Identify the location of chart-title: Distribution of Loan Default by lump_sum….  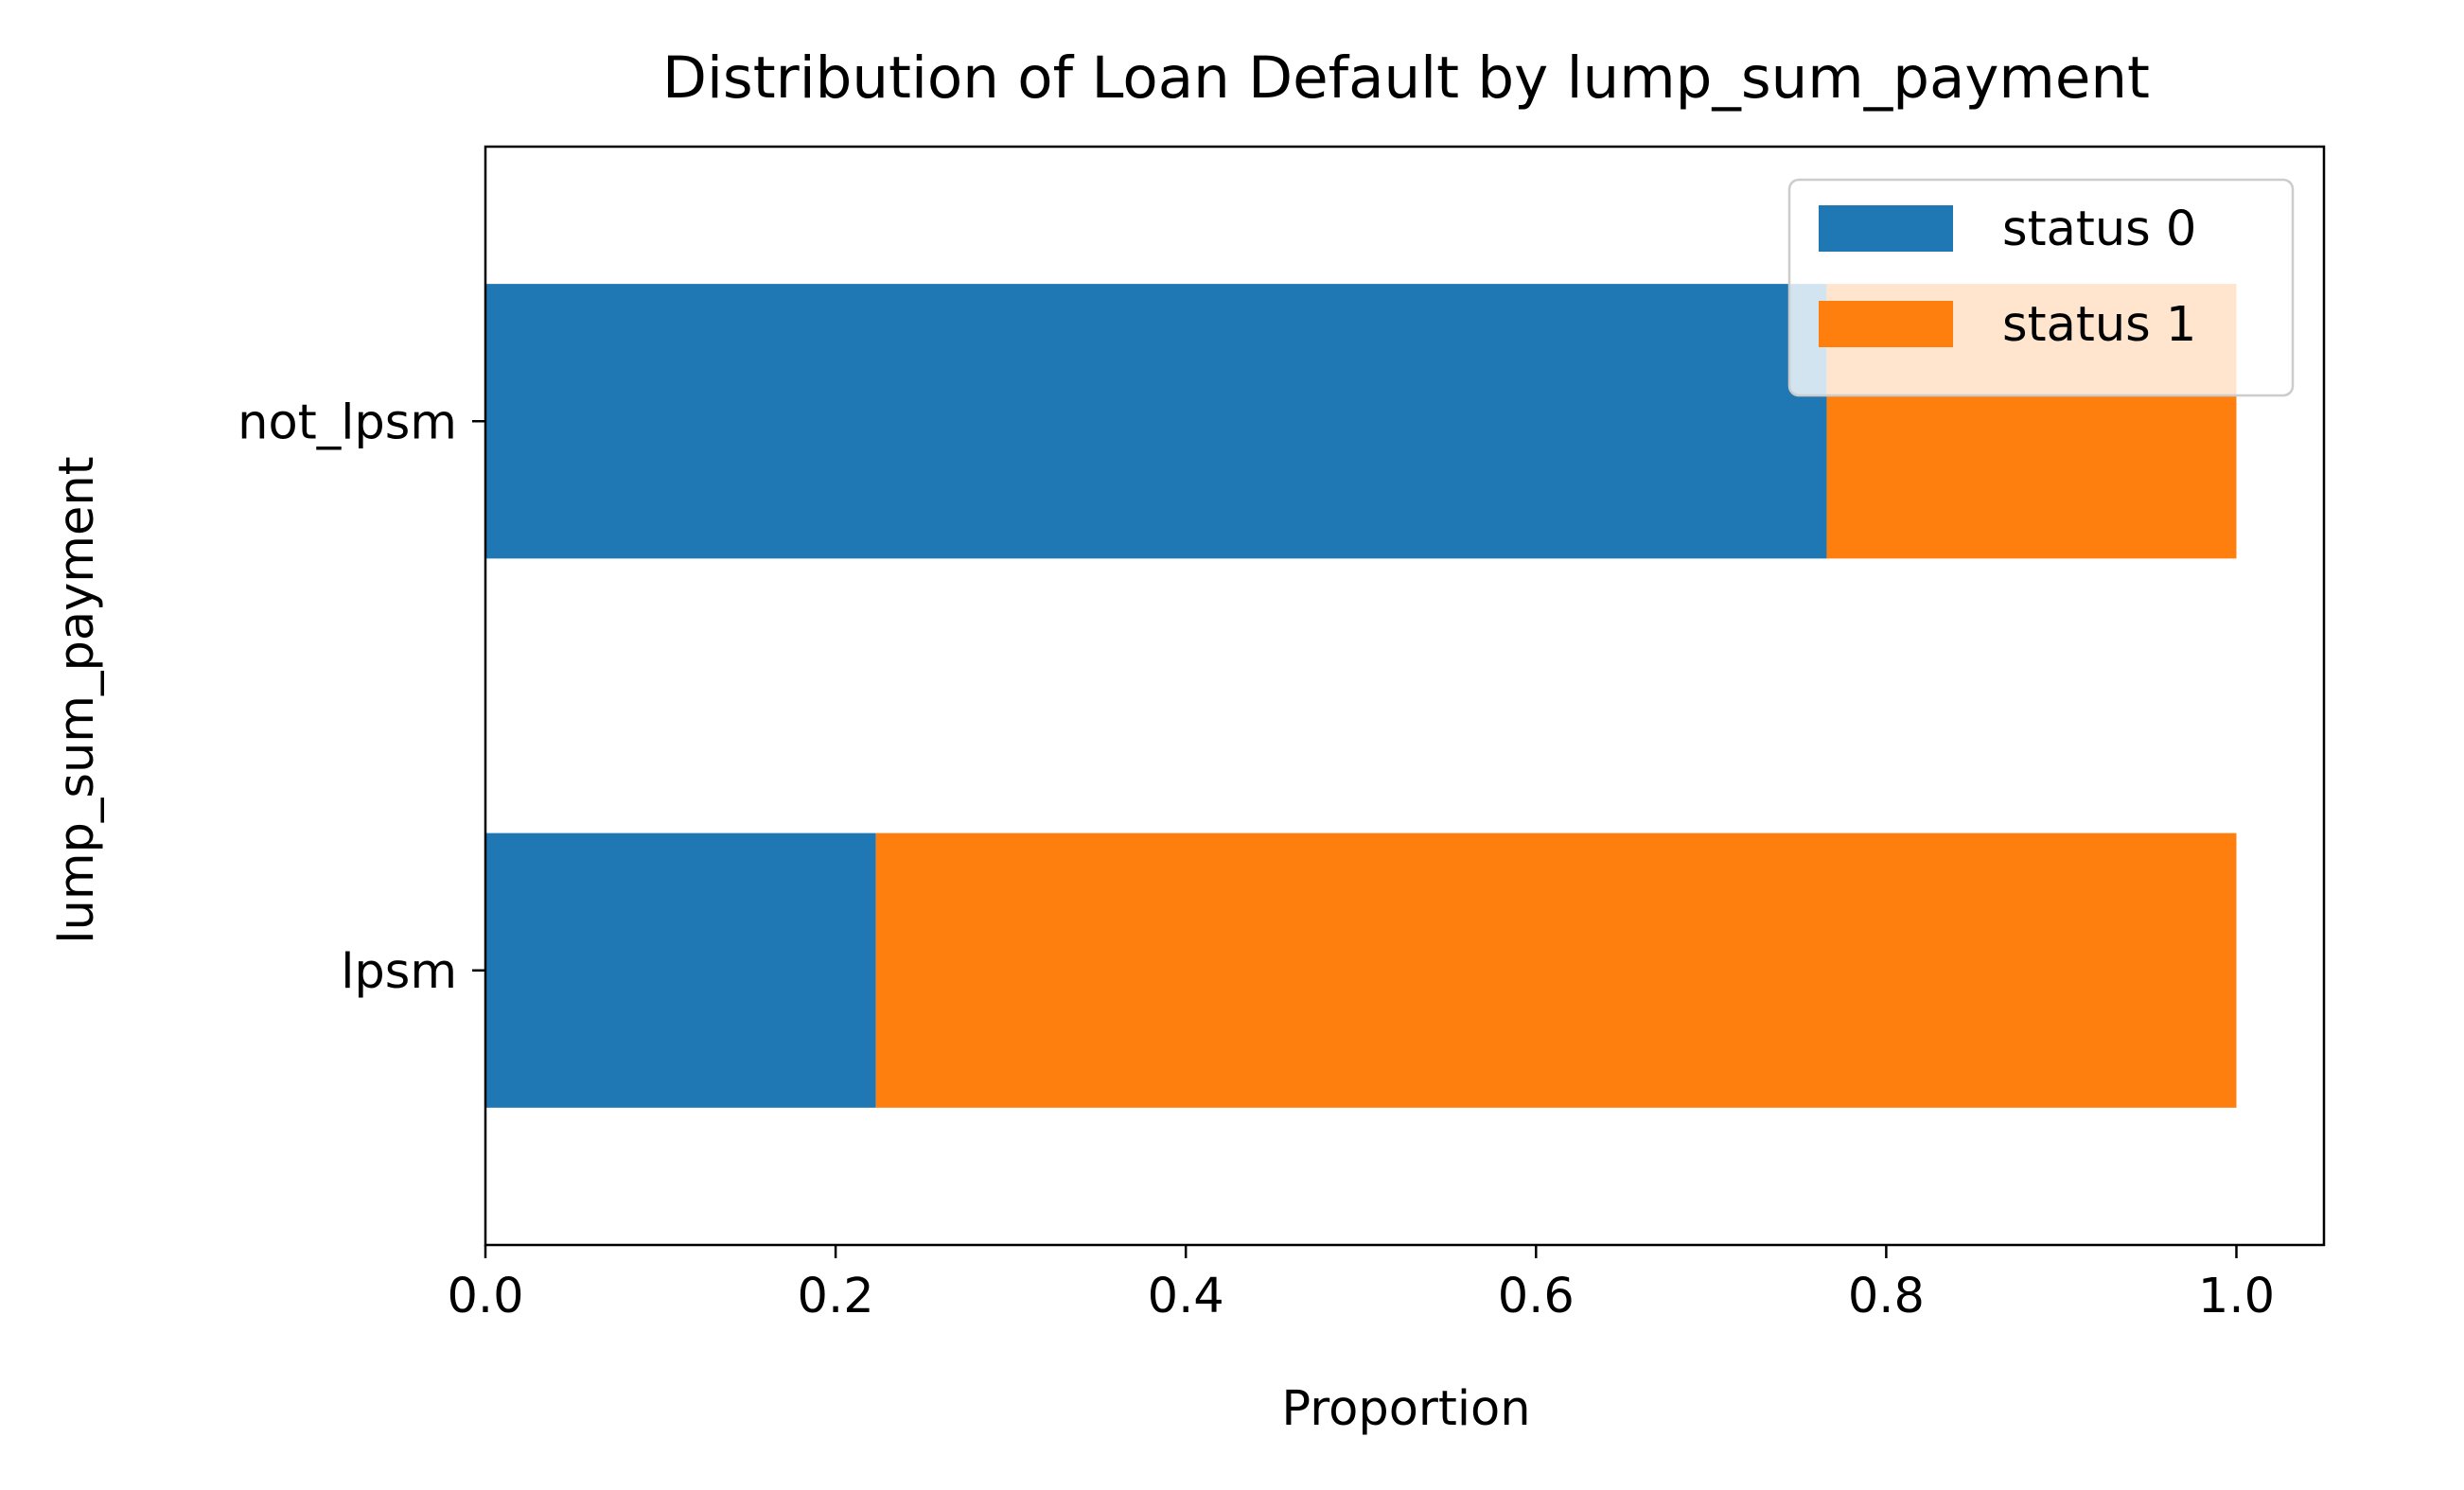
(1406, 78).